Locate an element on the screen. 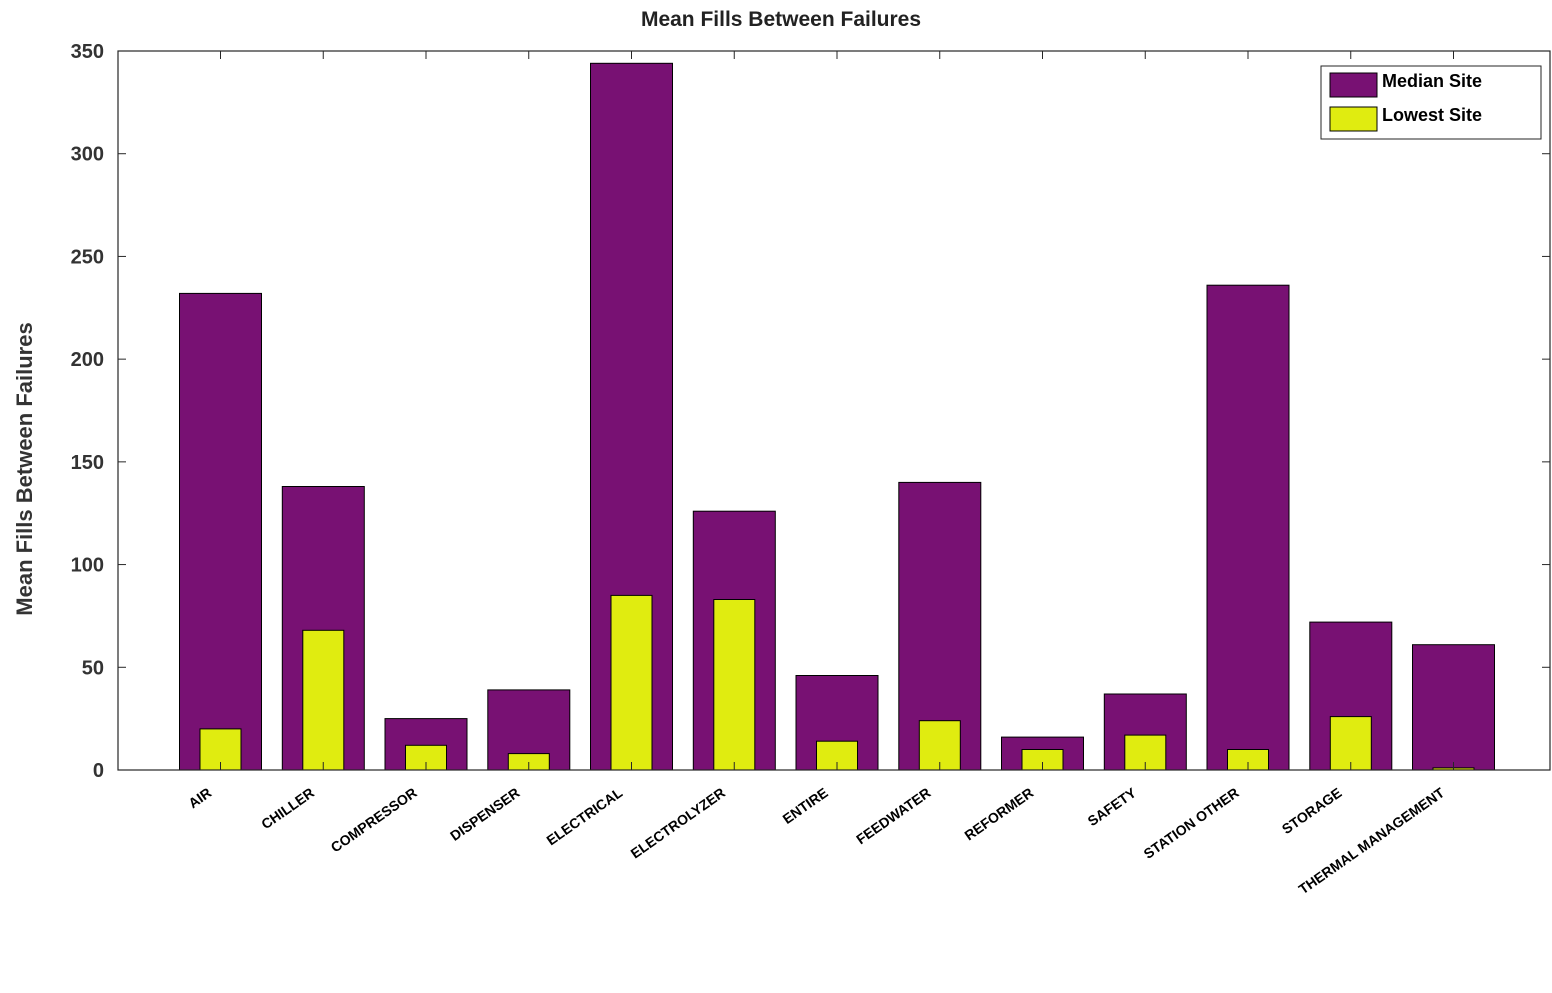 This screenshot has height=993, width=1552. bar-lowest-site-electrical is located at coordinates (631, 682).